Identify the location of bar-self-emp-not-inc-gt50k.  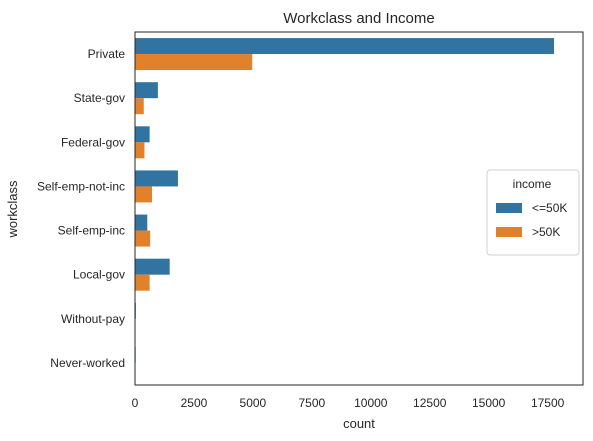
(144, 194).